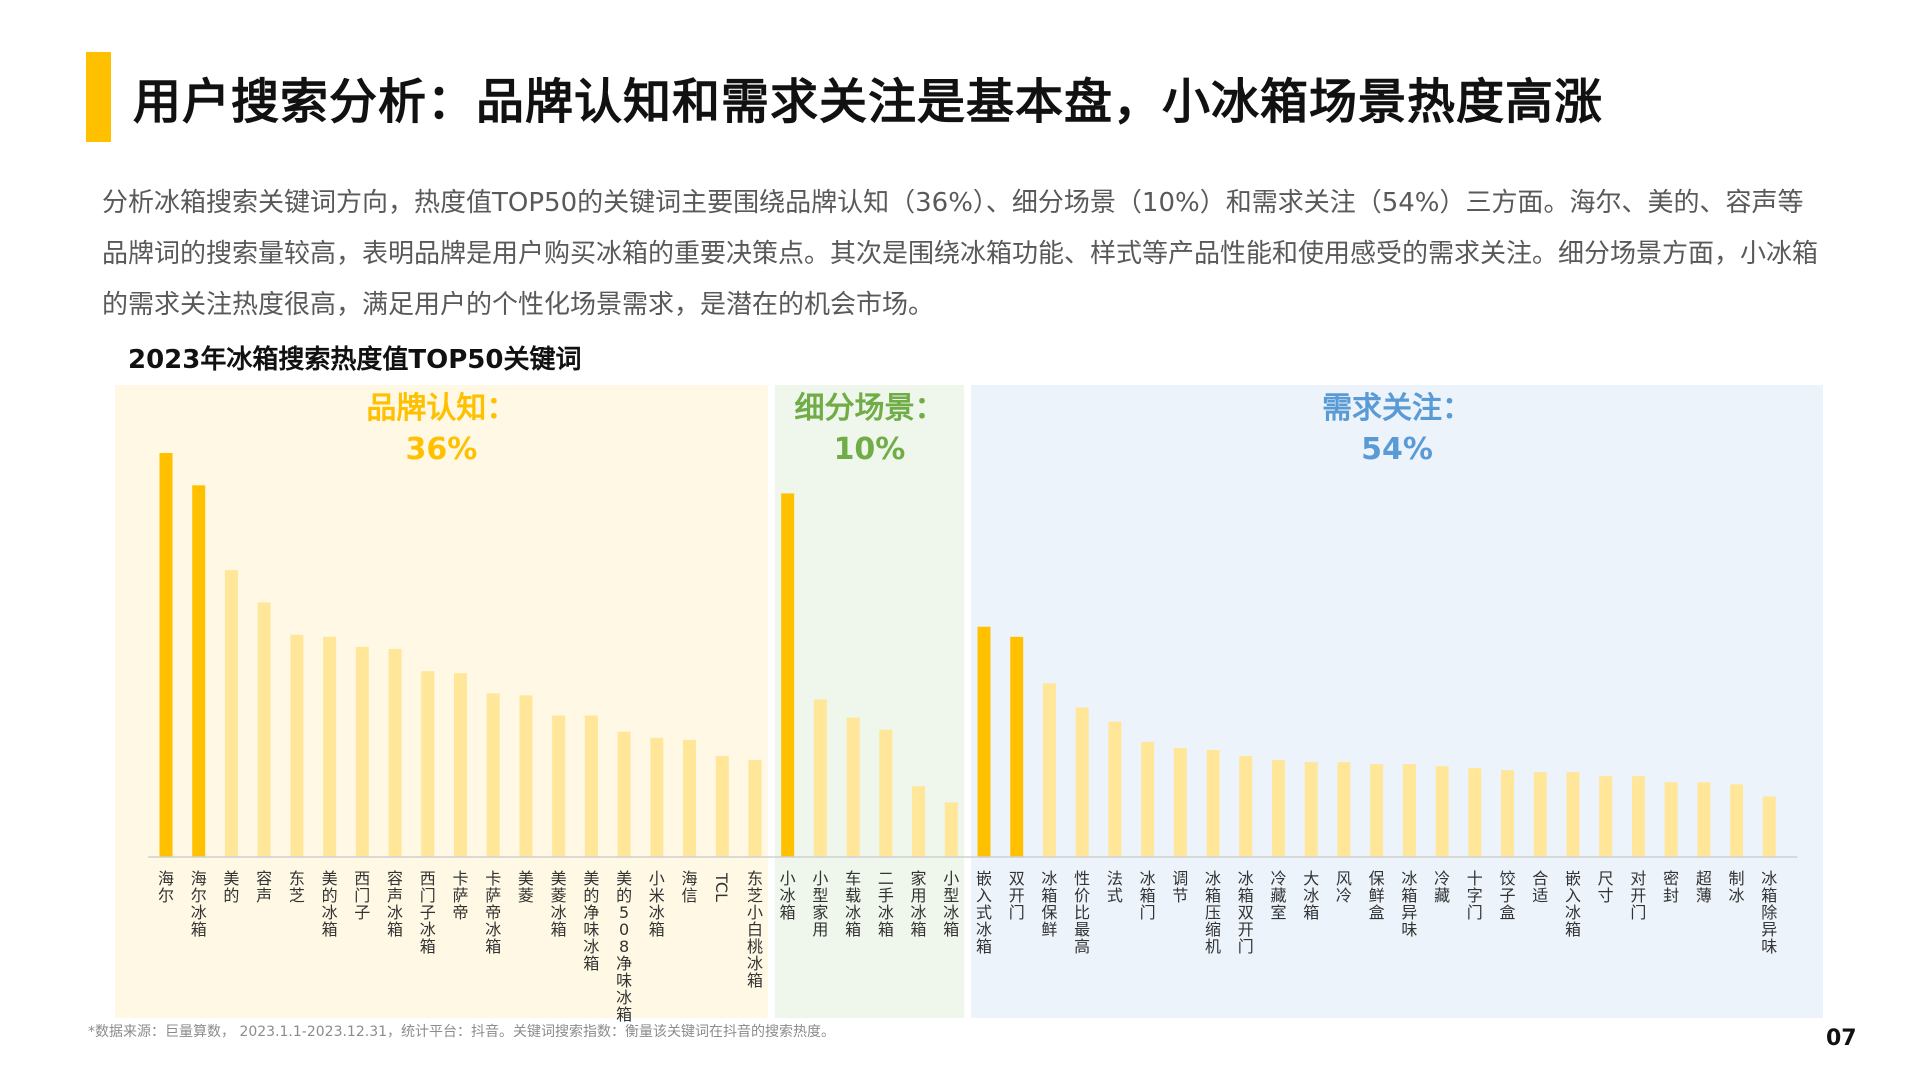 Image resolution: width=1920 pixels, height=1080 pixels. What do you see at coordinates (591, 921) in the screenshot?
I see `category-label: 美的净味冰箱` at bounding box center [591, 921].